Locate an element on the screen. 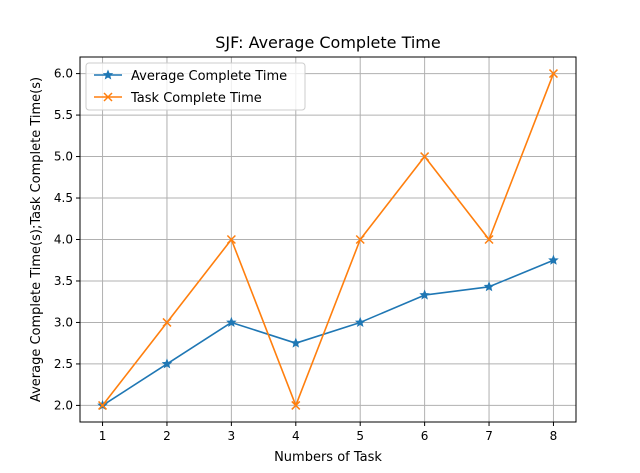  legend-label: Average Complete Time is located at coordinates (209, 76).